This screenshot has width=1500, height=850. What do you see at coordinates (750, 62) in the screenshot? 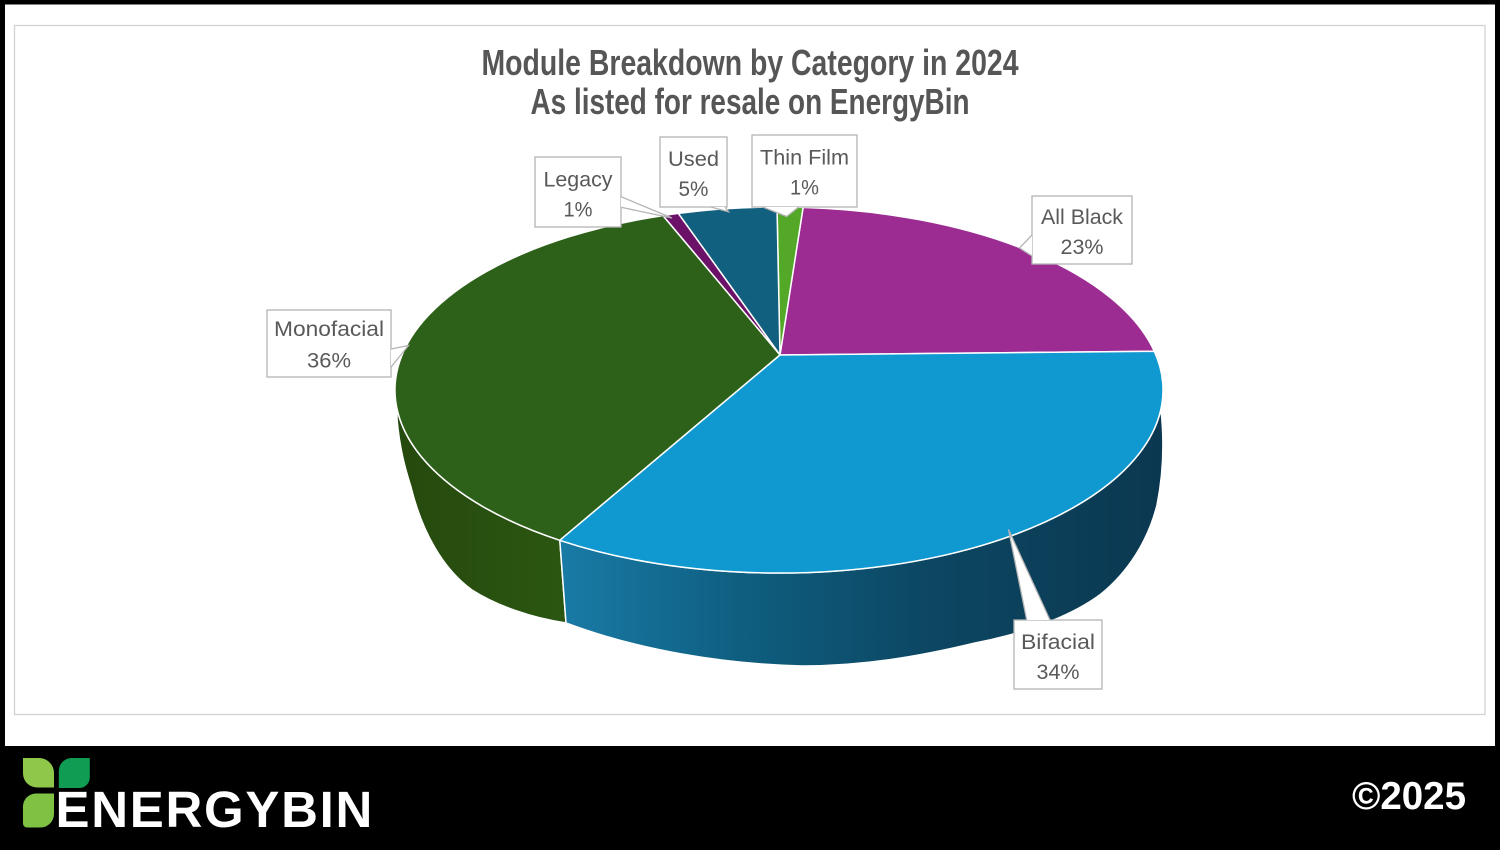
I see `svg-text:Module Breakdown by Category i: Module Breakdown by Category in 2024` at bounding box center [750, 62].